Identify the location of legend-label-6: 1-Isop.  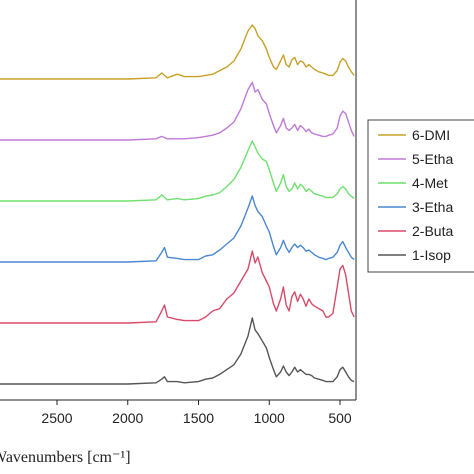
(431, 255).